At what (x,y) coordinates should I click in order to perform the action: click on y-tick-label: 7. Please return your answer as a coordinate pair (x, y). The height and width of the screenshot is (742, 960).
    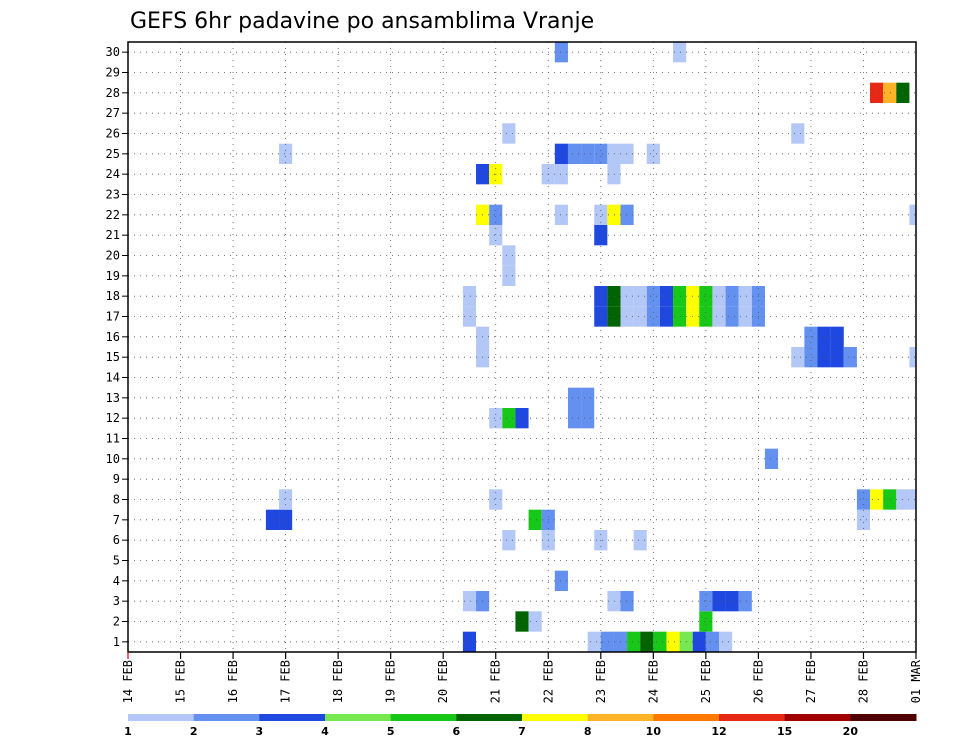
    Looking at the image, I should click on (116, 520).